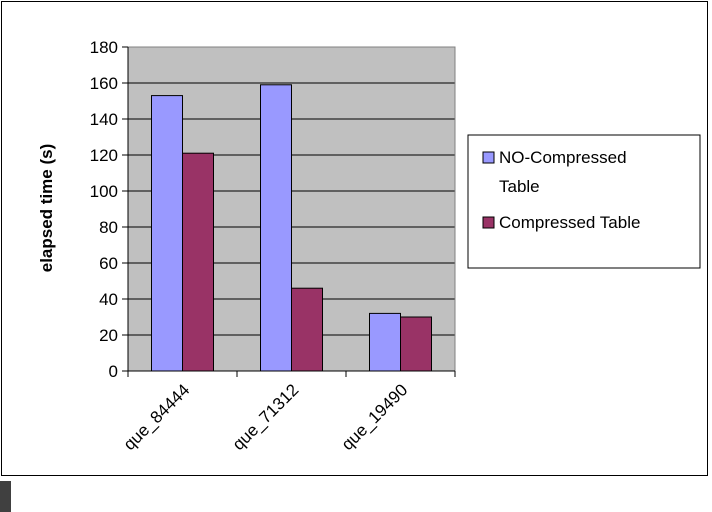 The width and height of the screenshot is (712, 512). What do you see at coordinates (104, 83) in the screenshot?
I see `y-tick-label: 160` at bounding box center [104, 83].